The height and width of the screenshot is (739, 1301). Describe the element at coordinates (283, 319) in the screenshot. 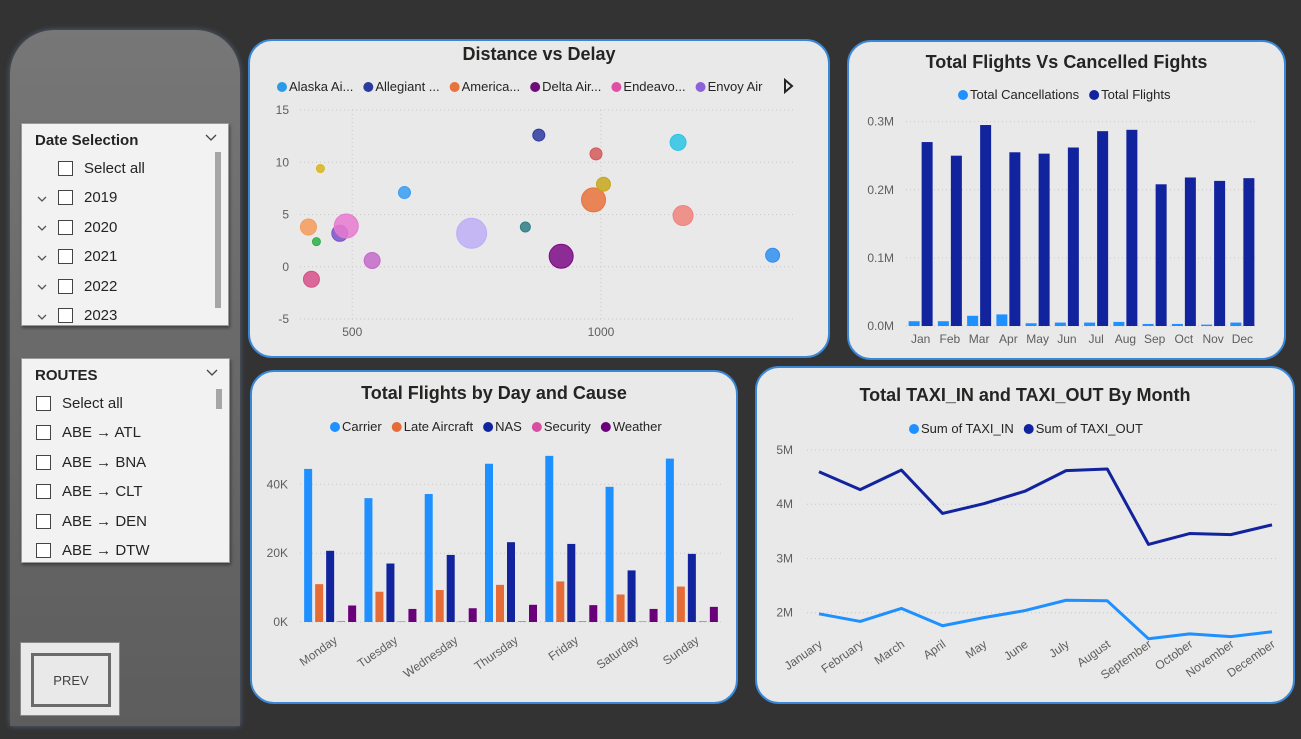

I see `y-tick-label: -5` at that location.